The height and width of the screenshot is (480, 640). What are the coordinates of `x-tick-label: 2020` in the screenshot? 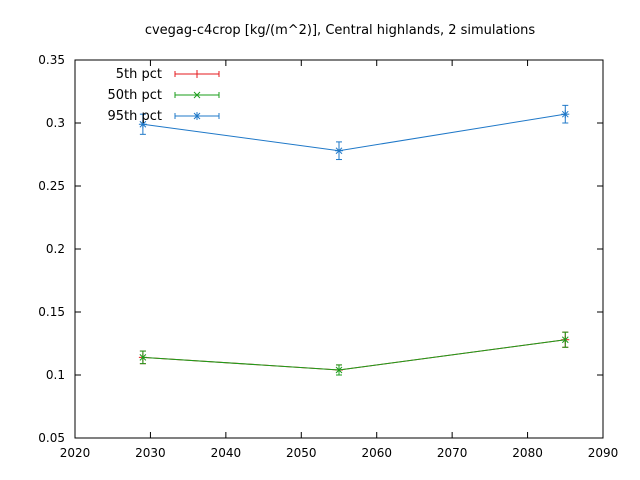 It's located at (75, 453).